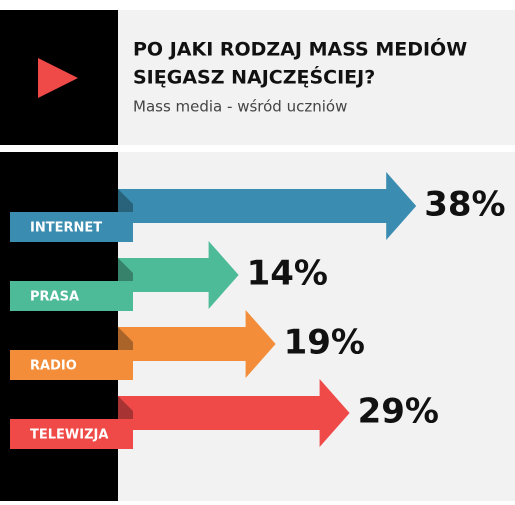  What do you see at coordinates (69, 435) in the screenshot?
I see `category-label: TELEWIZJA` at bounding box center [69, 435].